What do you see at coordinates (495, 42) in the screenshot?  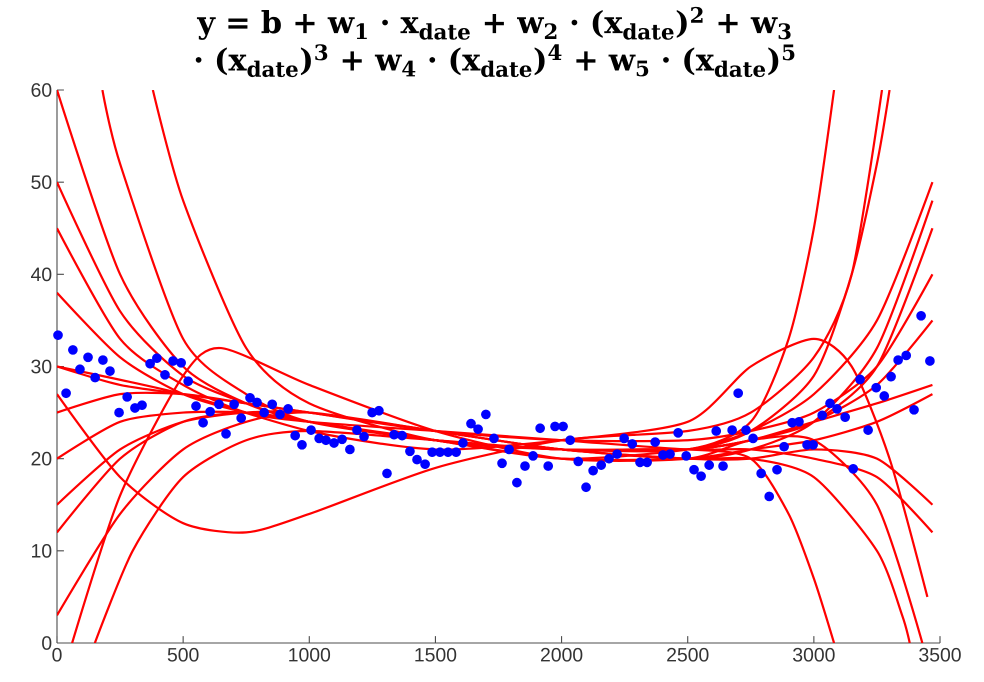 I see `chart-title: y = b + w$_{1}$ · x$_{date}$ + w$_{2}$ · (x$_{date}$)$^{2}$ + w$_{3}$ · (x$_{date}$)$^{3}$ + w$_{4}$ · (x$_{date}$)$^{4}$ + w$_{5}$ · (x$_{date}$)$^{5}$` at bounding box center [495, 42].